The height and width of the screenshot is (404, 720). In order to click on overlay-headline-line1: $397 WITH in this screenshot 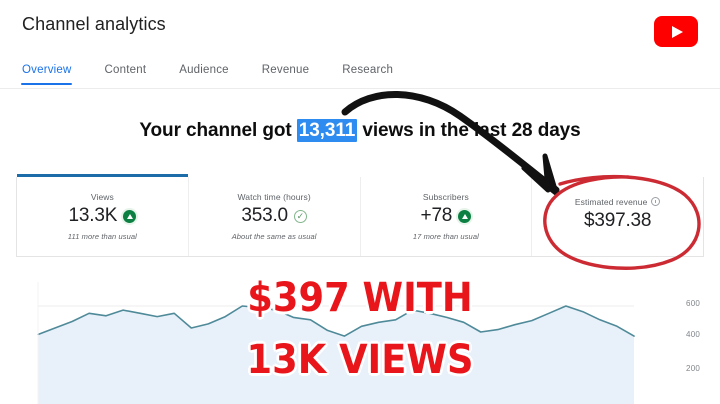, I will do `click(360, 298)`.